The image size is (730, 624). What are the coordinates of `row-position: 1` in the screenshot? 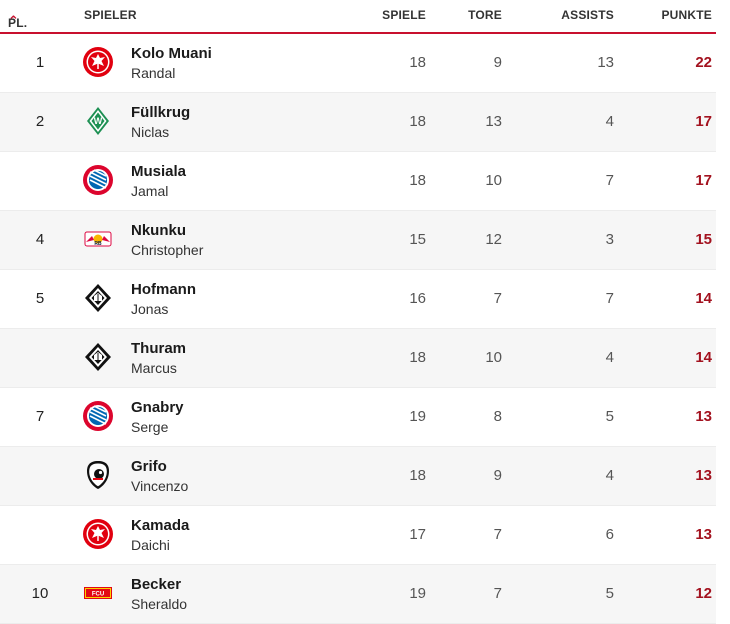 It's located at (40, 62).